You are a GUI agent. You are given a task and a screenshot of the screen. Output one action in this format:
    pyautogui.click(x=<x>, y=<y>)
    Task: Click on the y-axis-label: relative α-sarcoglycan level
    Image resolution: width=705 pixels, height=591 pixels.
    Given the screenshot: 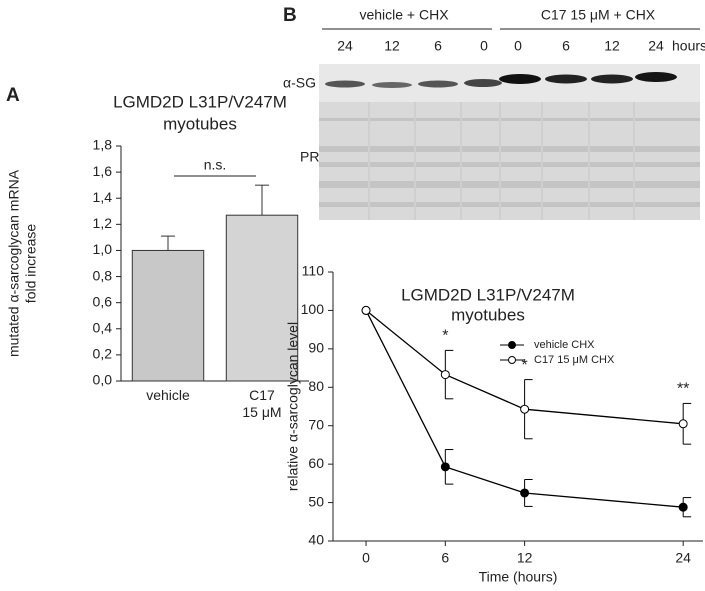 What is the action you would take?
    pyautogui.click(x=293, y=406)
    